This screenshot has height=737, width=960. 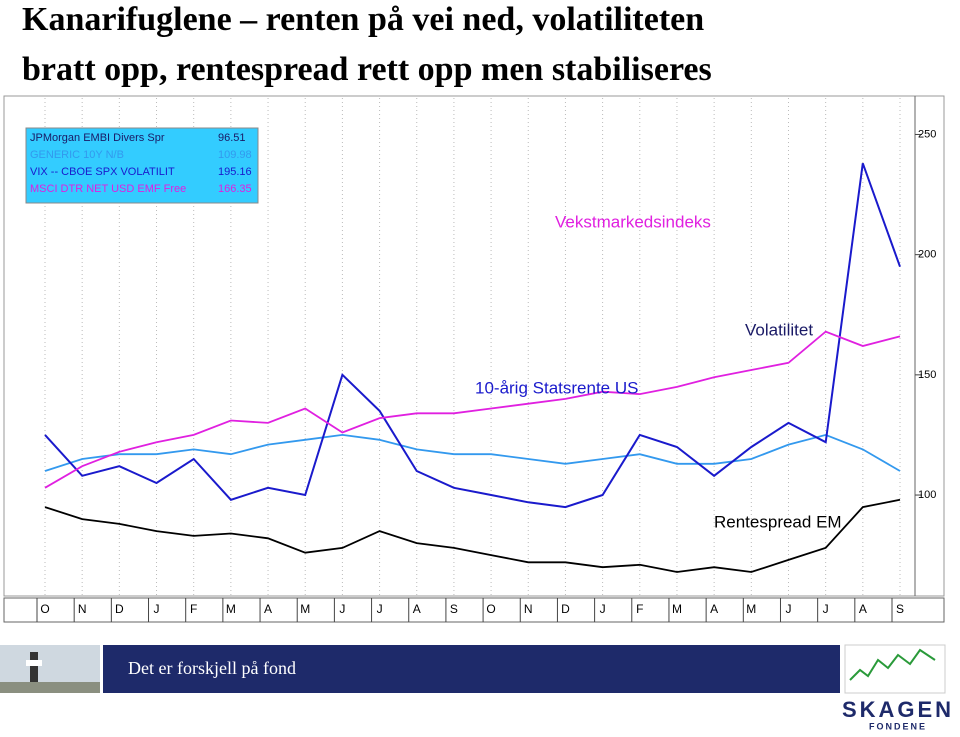 I want to click on annotation: 10-årig Statsrente US, so click(x=556, y=387).